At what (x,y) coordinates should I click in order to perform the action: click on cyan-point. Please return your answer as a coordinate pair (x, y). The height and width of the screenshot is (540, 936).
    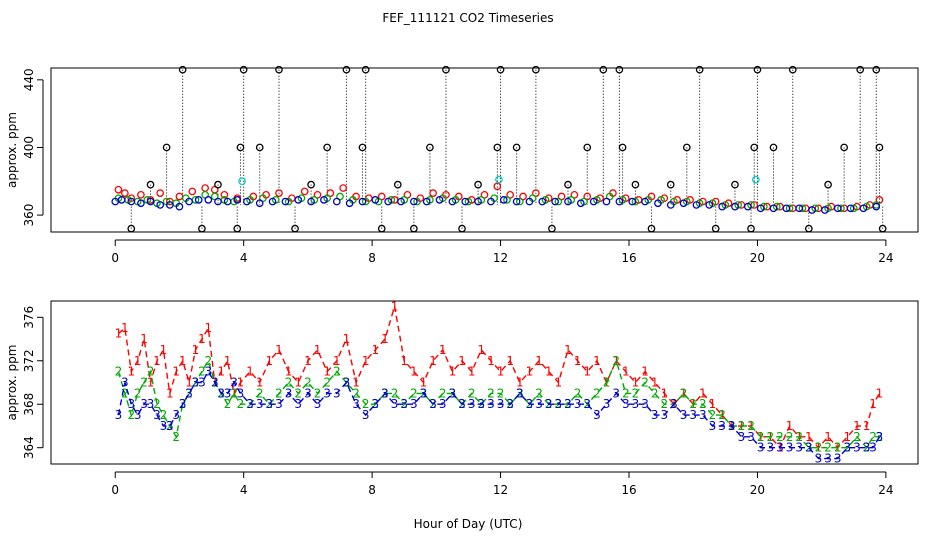
    Looking at the image, I should click on (755, 179).